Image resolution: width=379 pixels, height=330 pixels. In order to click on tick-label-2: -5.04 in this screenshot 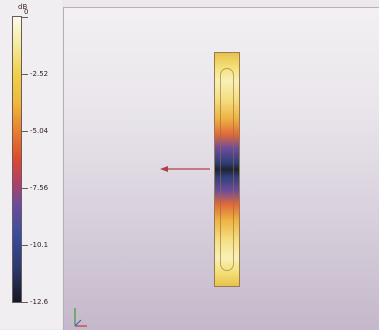, I will do `click(39, 131)`.